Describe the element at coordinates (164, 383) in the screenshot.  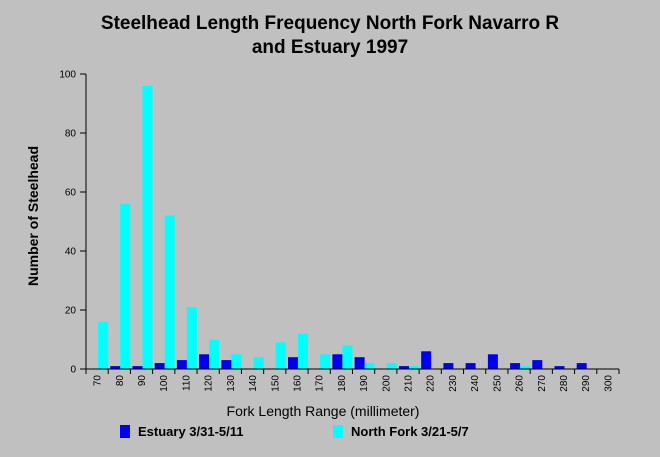
I see `x-tick-label-100: 100` at that location.